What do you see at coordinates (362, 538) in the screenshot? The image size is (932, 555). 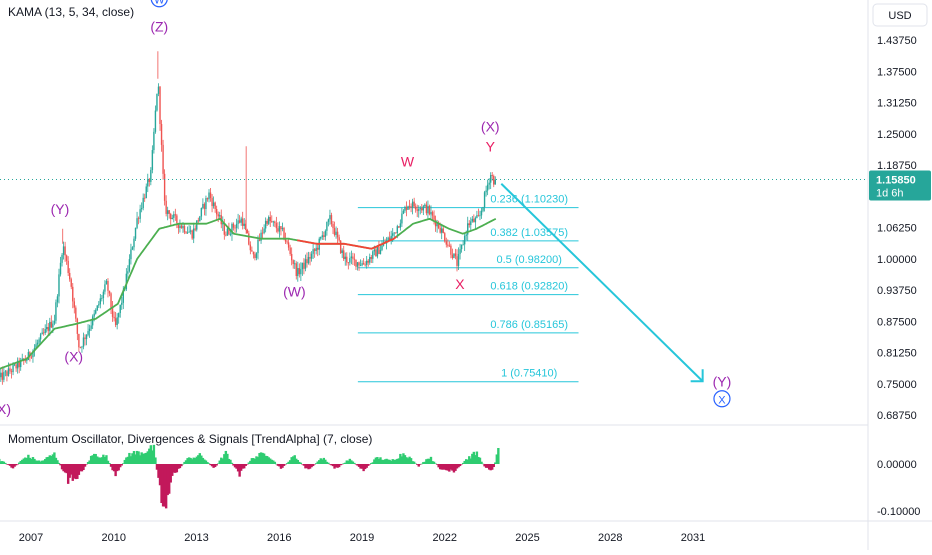 I see `time-tick-label: 2019` at bounding box center [362, 538].